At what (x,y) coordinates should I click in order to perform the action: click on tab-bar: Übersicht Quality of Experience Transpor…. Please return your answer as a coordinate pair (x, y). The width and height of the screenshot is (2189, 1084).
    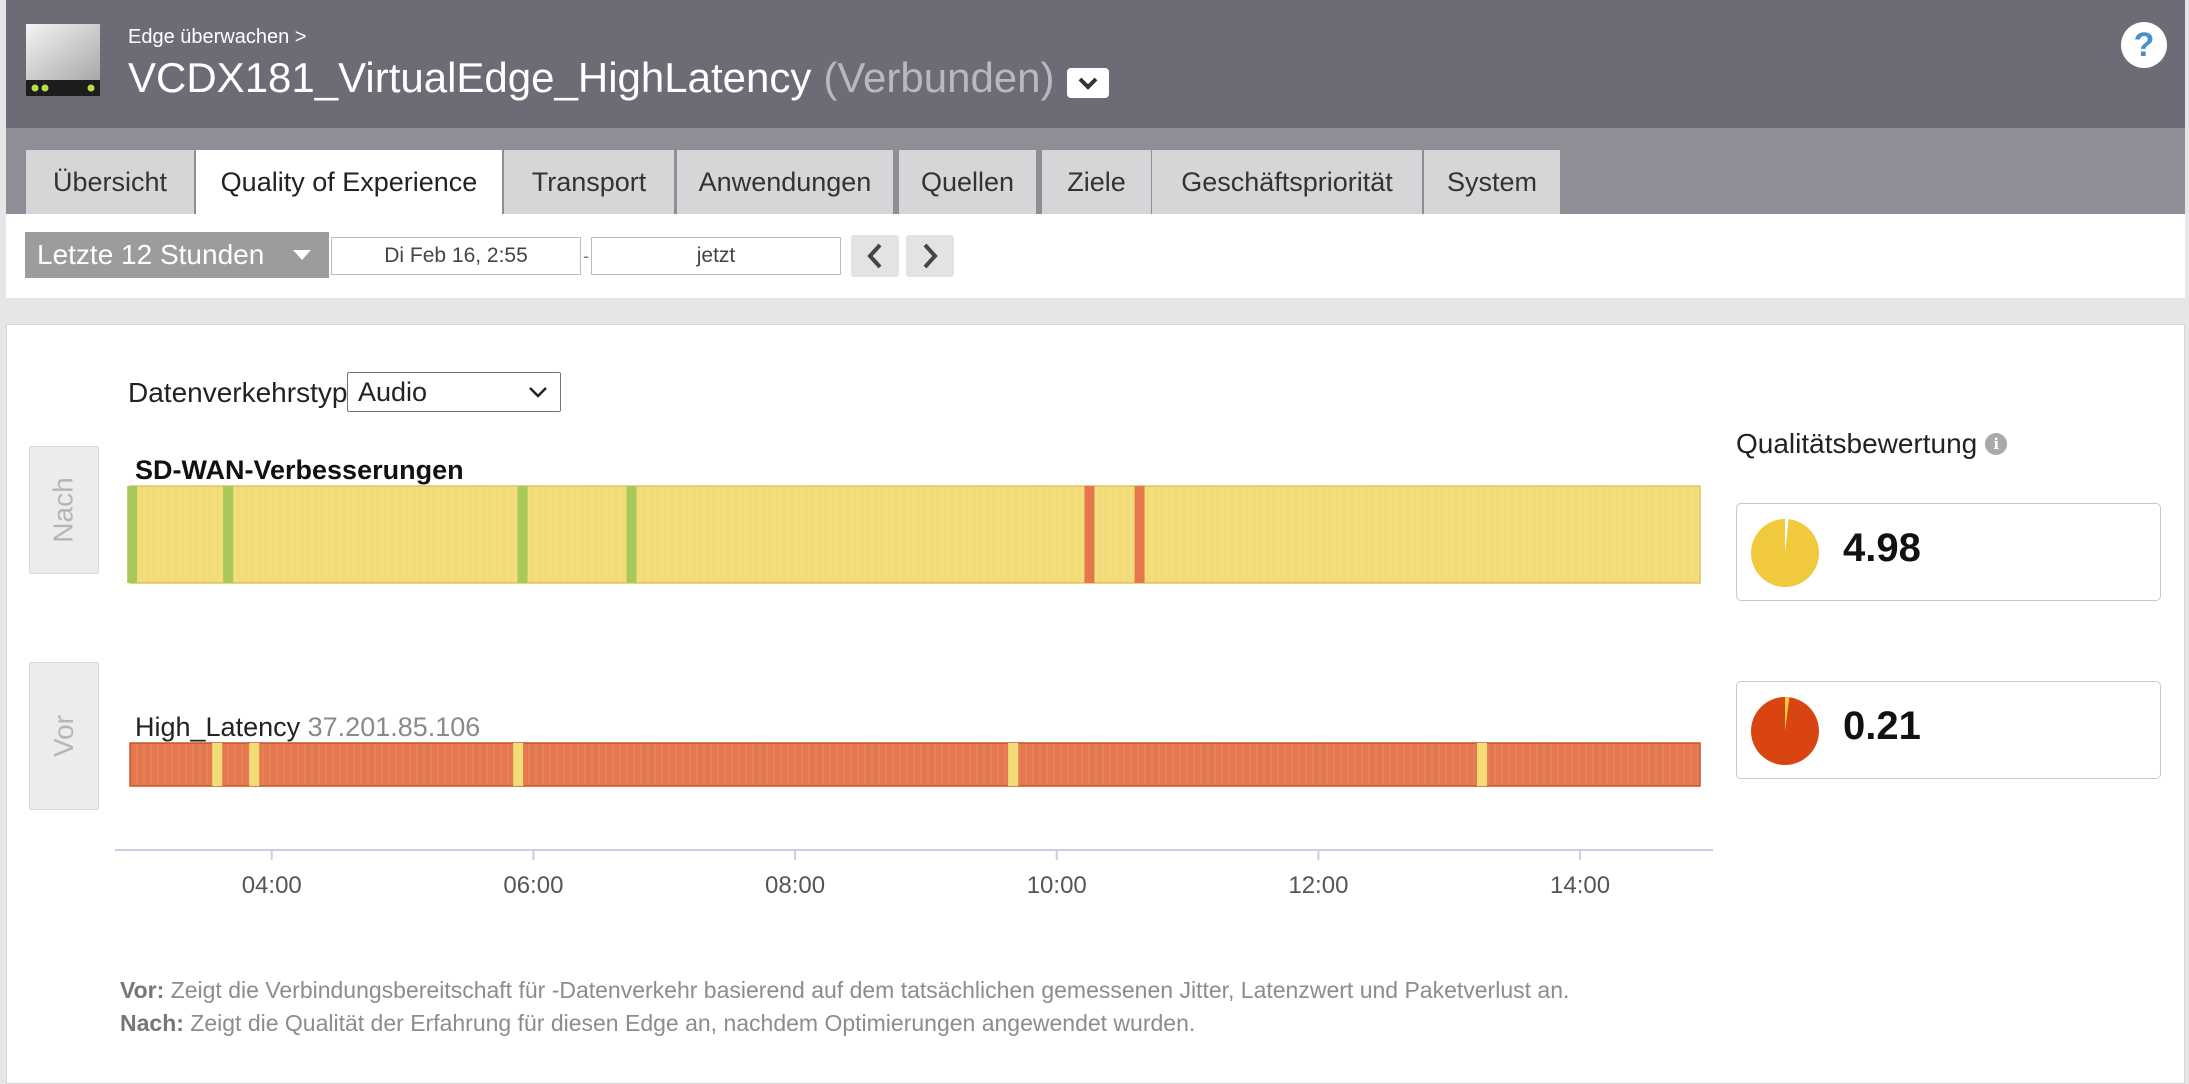
    Looking at the image, I should click on (1095, 171).